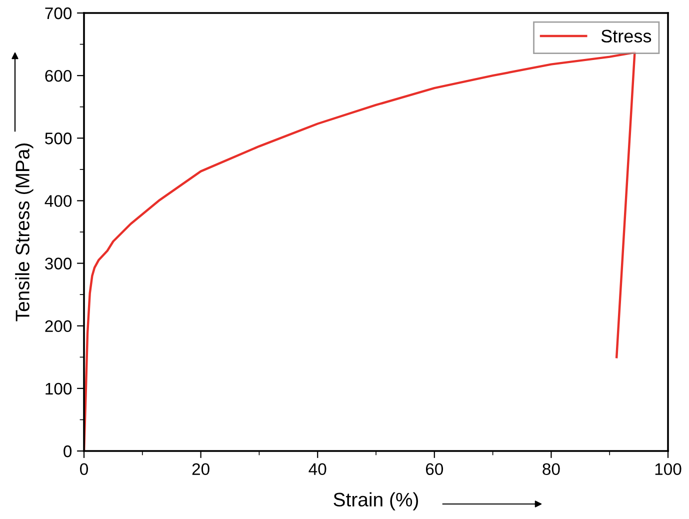 This screenshot has width=689, height=519. What do you see at coordinates (58, 13) in the screenshot?
I see `y-tick-label: 700` at bounding box center [58, 13].